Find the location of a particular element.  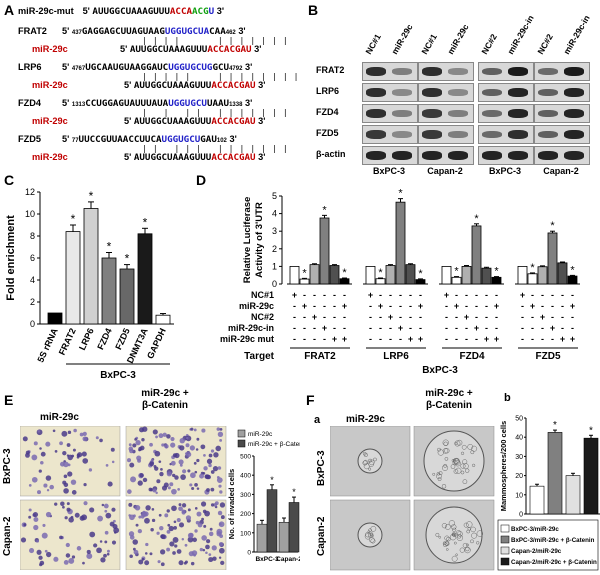

mir29c-seq: miR-29c 5' AUUGGCUAAAGUUUACCACGAU 3' is located at coordinates (141, 85).